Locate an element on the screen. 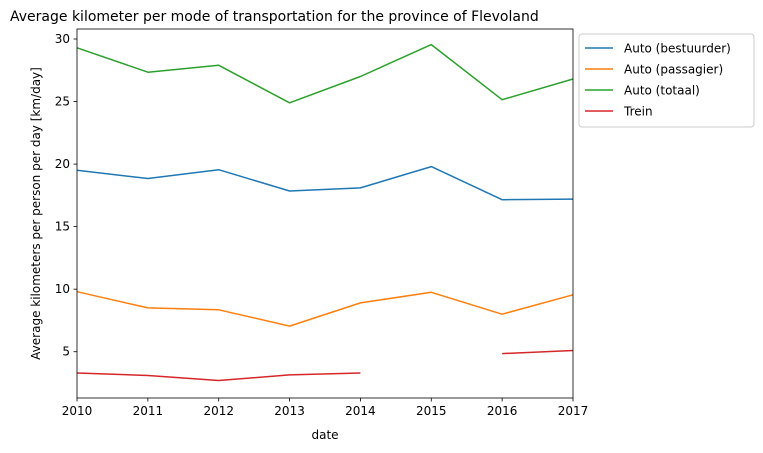  legend-label: Auto (bestuurder) is located at coordinates (677, 49).